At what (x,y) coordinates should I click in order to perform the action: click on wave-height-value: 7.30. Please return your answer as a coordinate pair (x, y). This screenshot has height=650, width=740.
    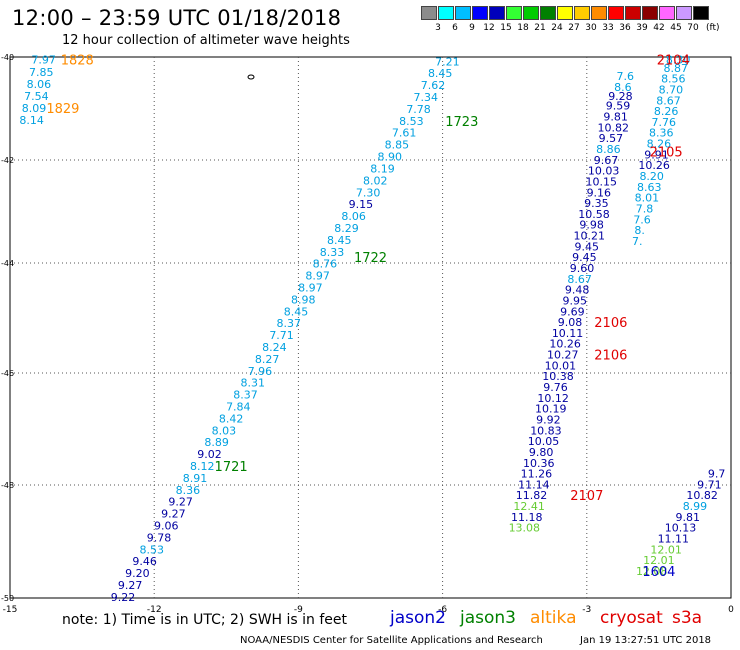
    Looking at the image, I should click on (368, 192).